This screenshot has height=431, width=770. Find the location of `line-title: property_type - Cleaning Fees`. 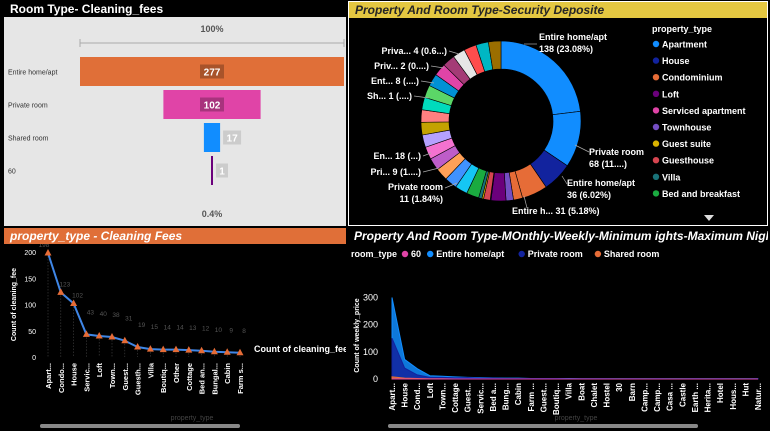

line-title: property_type - Cleaning Fees is located at coordinates (175, 236).